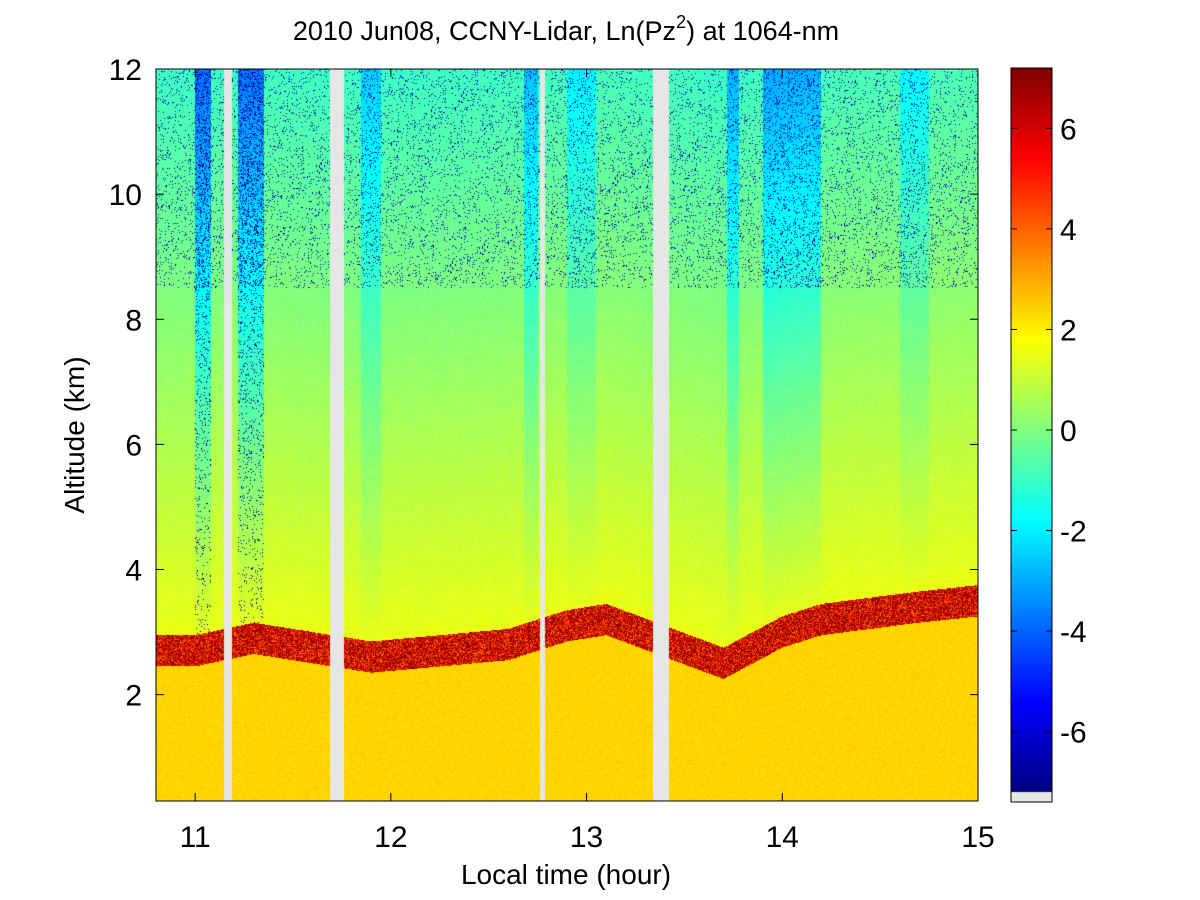 This screenshot has width=1200, height=900. What do you see at coordinates (74, 434) in the screenshot?
I see `y-axis-label: Altitude (km)` at bounding box center [74, 434].